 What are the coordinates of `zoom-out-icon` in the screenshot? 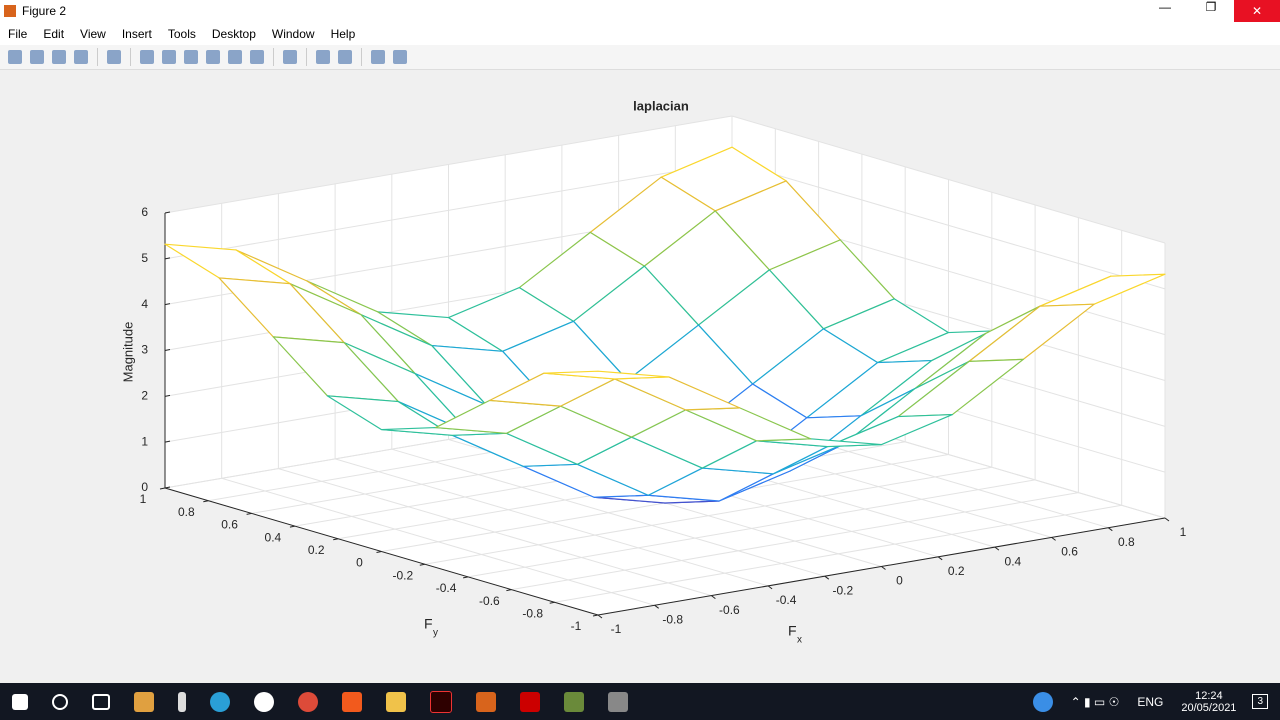 It's located at (169, 57).